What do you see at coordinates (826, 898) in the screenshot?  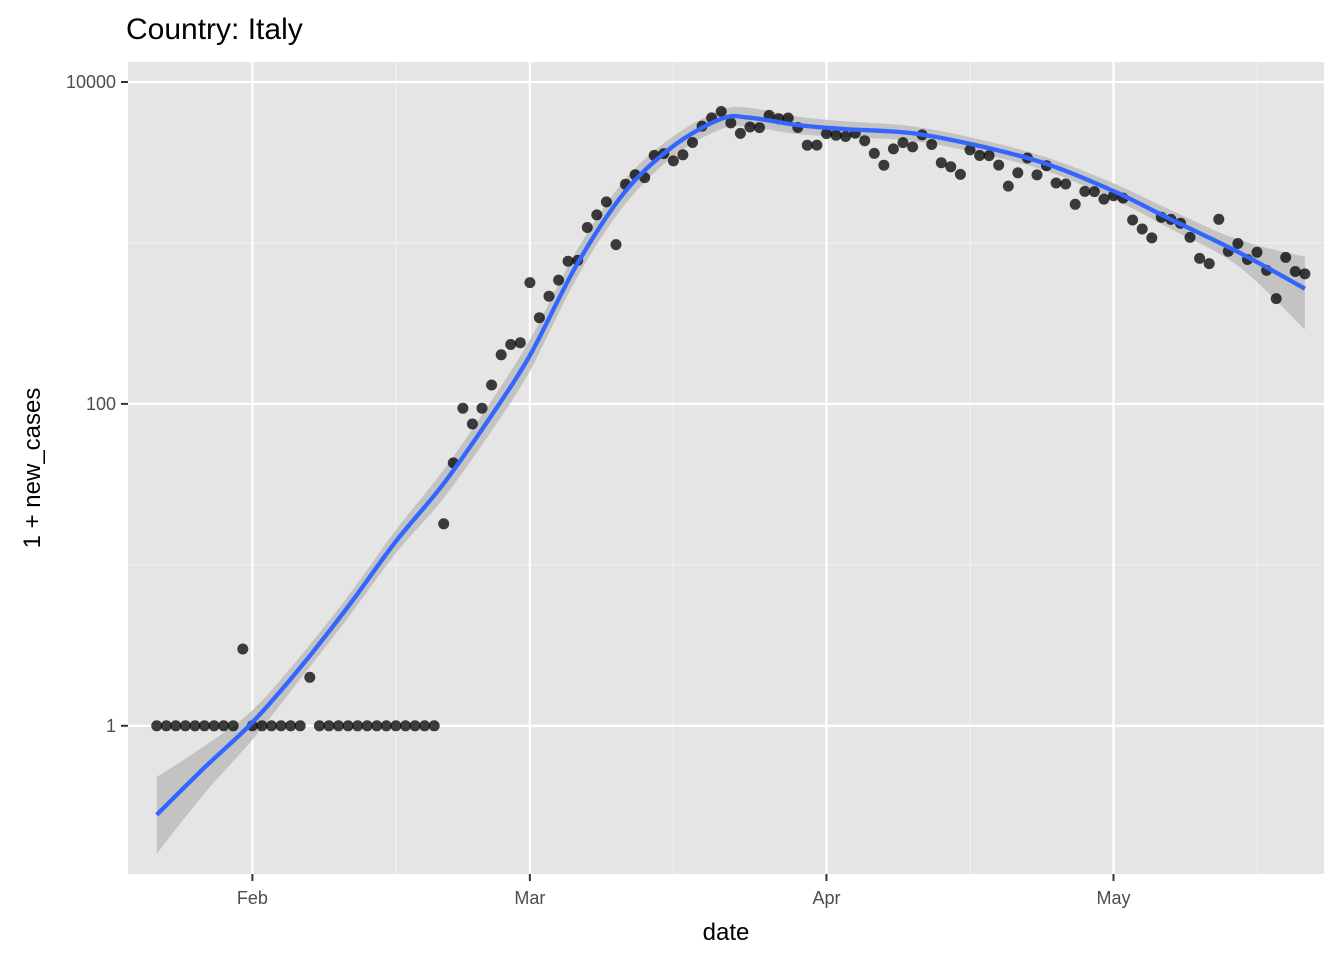 I see `x-tick-label: Apr` at bounding box center [826, 898].